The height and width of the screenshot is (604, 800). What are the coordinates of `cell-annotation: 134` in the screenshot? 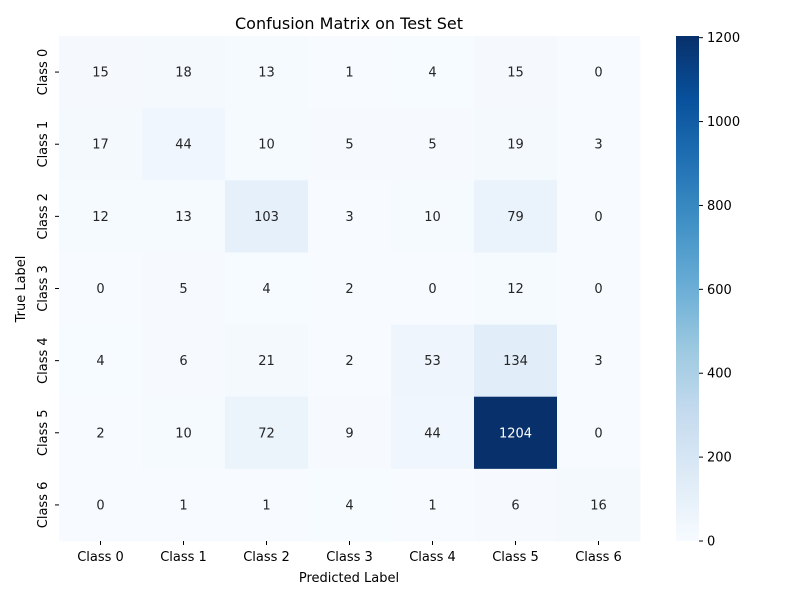 It's located at (515, 361).